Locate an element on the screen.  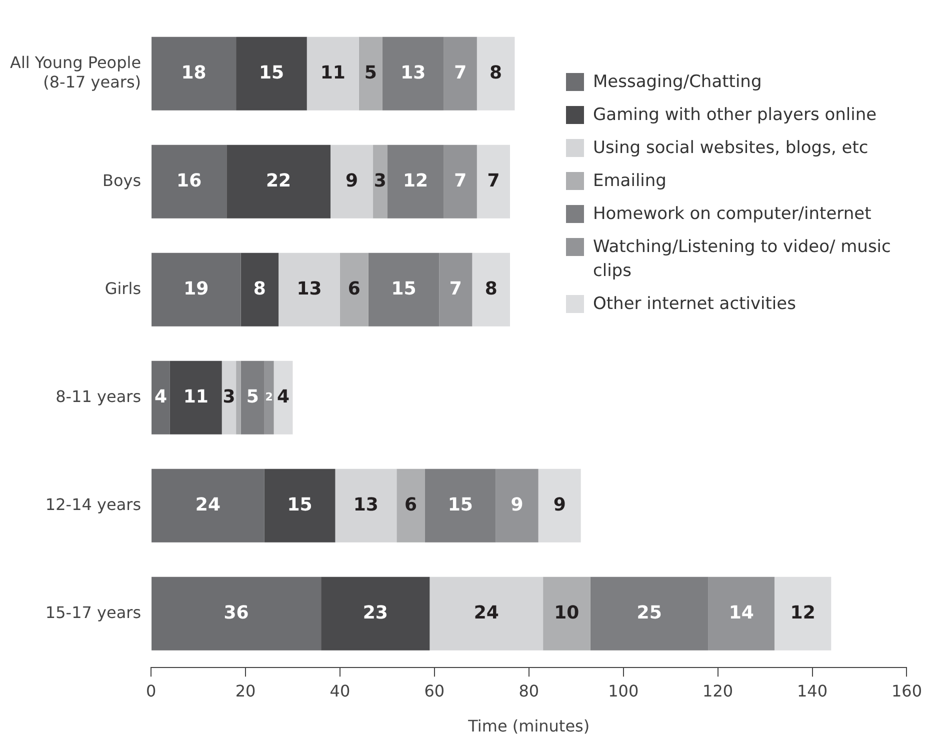
data-label: 18 is located at coordinates (193, 73).